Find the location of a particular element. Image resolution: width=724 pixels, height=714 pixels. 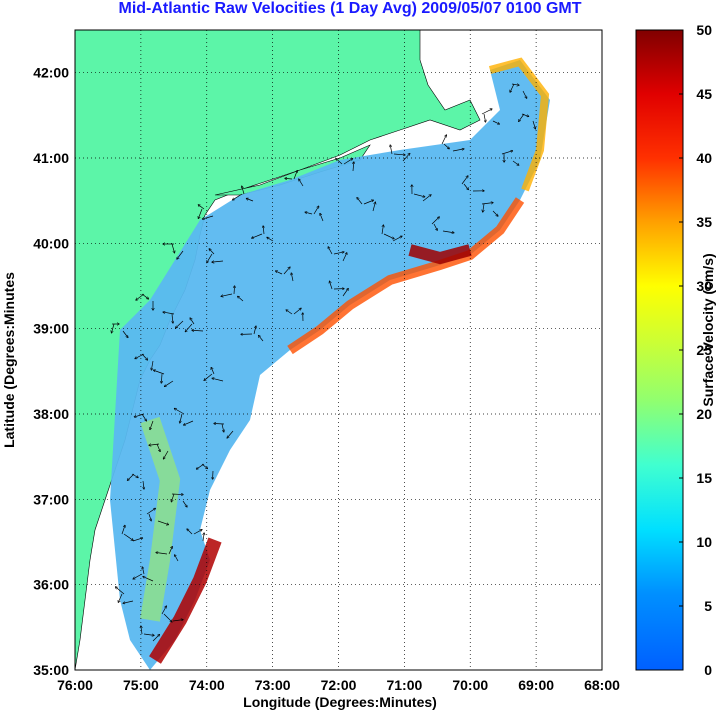

colorbar-tick-label: 5 is located at coordinates (708, 606).